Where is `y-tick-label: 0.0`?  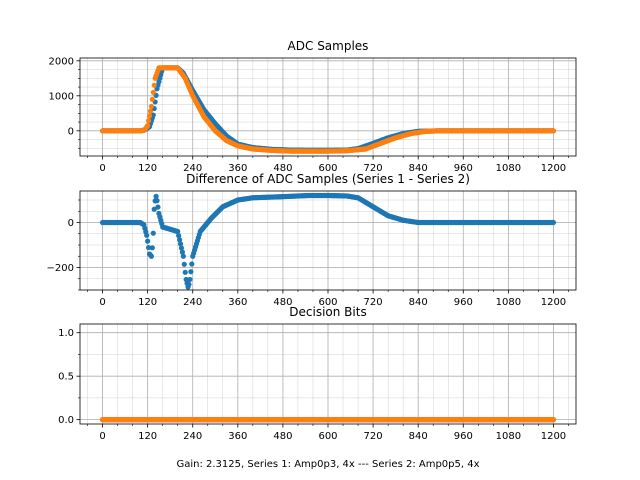
y-tick-label: 0.0 is located at coordinates (66, 420).